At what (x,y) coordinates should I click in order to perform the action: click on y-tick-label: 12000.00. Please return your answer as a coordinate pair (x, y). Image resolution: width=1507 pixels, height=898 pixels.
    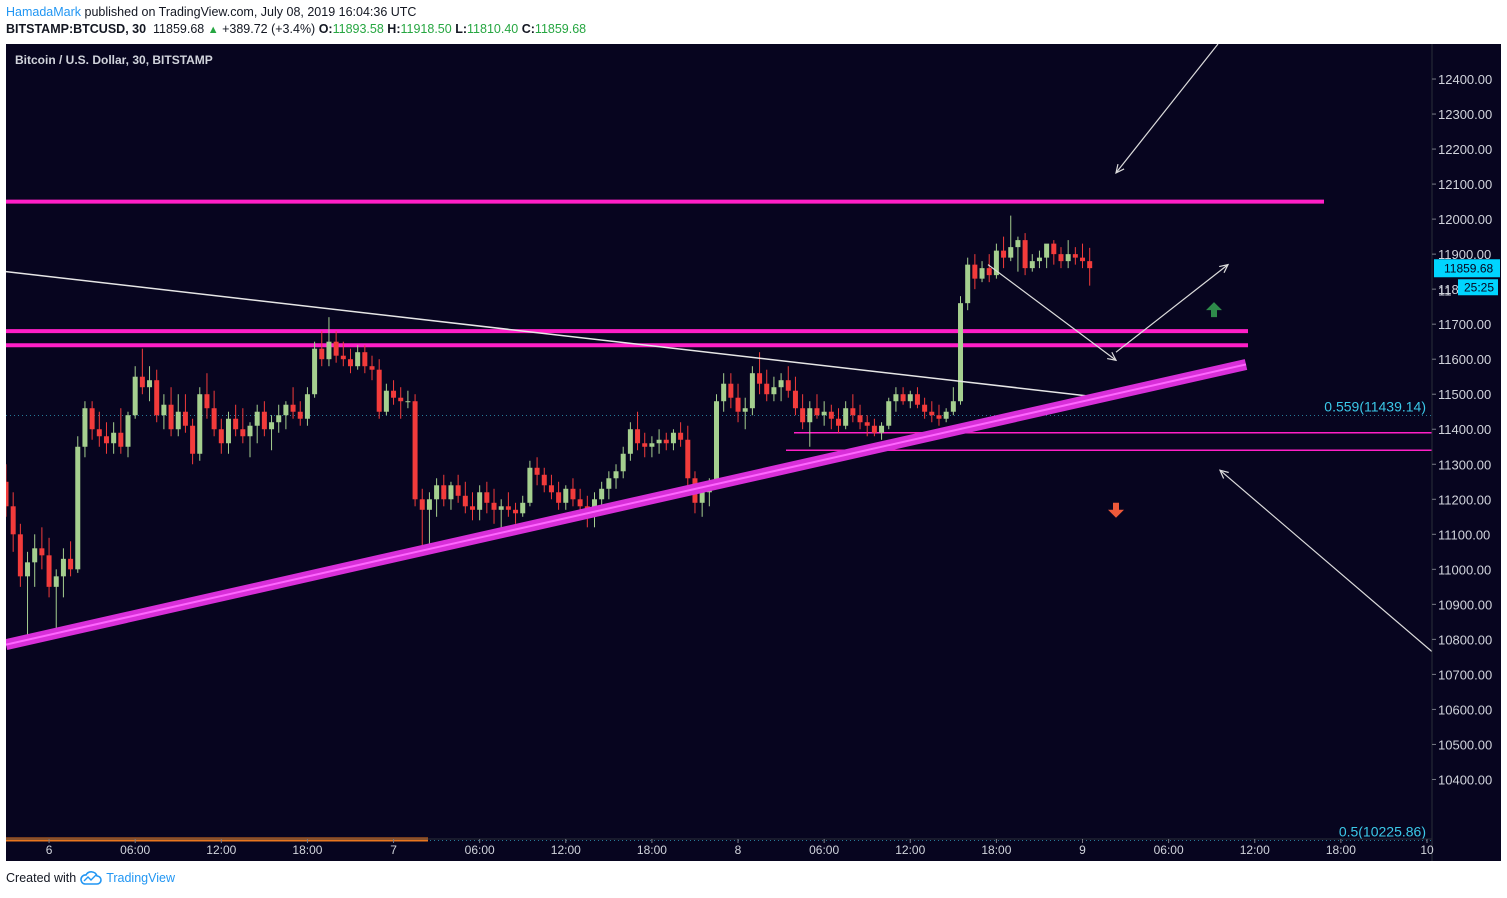
    Looking at the image, I should click on (1465, 219).